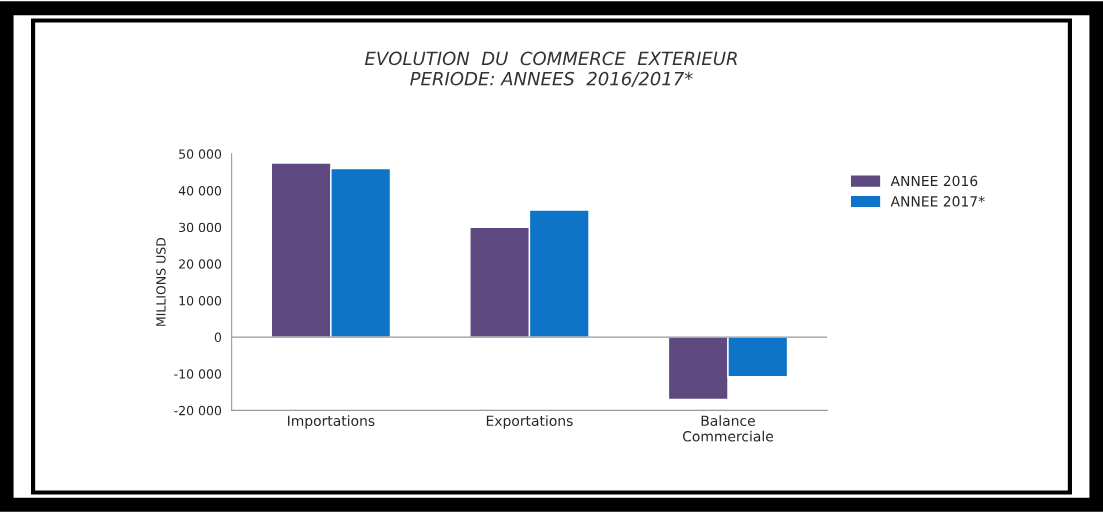 Image resolution: width=1103 pixels, height=513 pixels. What do you see at coordinates (529, 422) in the screenshot?
I see `x-tick-label: Exportations` at bounding box center [529, 422].